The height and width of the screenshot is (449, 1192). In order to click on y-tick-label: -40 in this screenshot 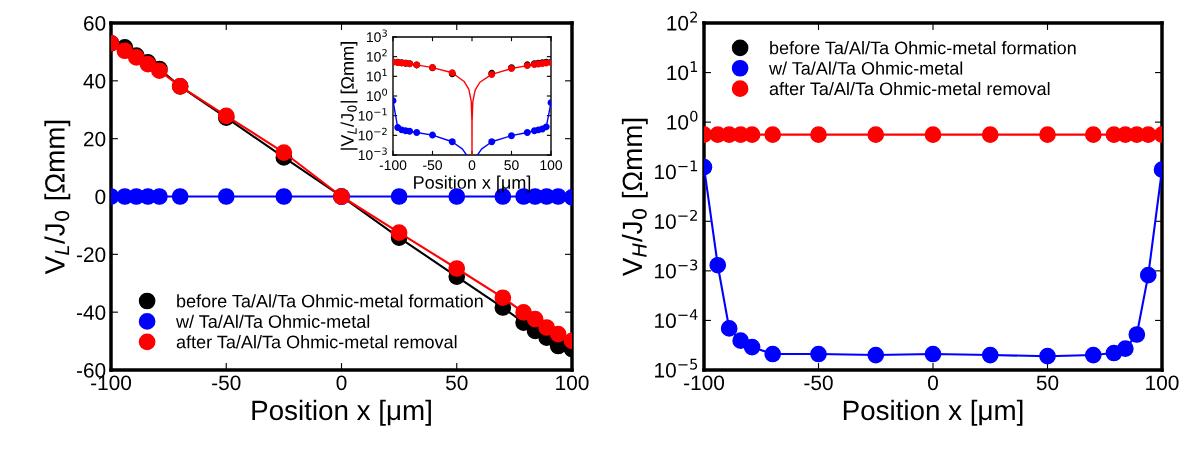, I will do `click(91, 312)`.